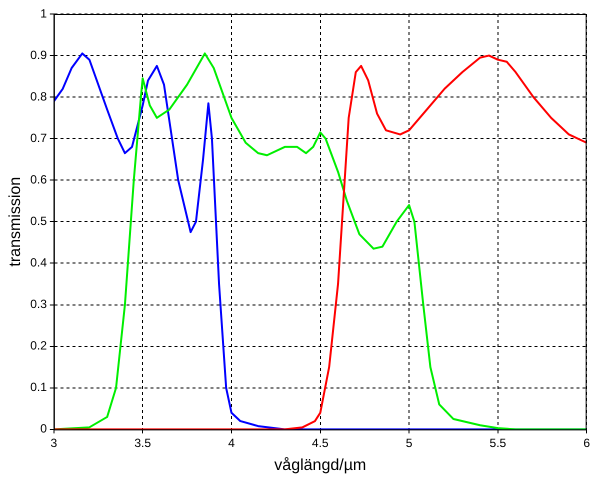  Describe the element at coordinates (498, 443) in the screenshot. I see `x-tick-label: 5.5` at that location.